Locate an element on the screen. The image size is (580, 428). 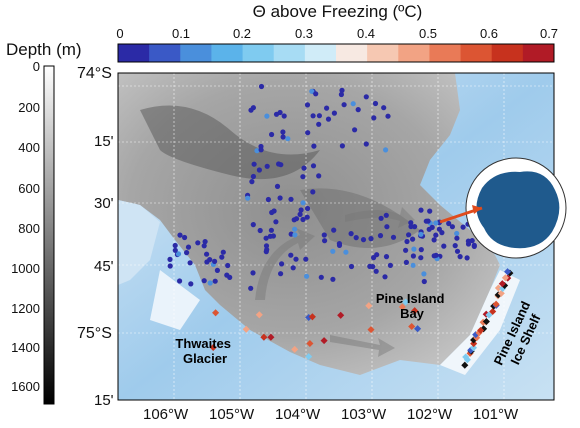
ice-tongue is located at coordinates (175, 300).